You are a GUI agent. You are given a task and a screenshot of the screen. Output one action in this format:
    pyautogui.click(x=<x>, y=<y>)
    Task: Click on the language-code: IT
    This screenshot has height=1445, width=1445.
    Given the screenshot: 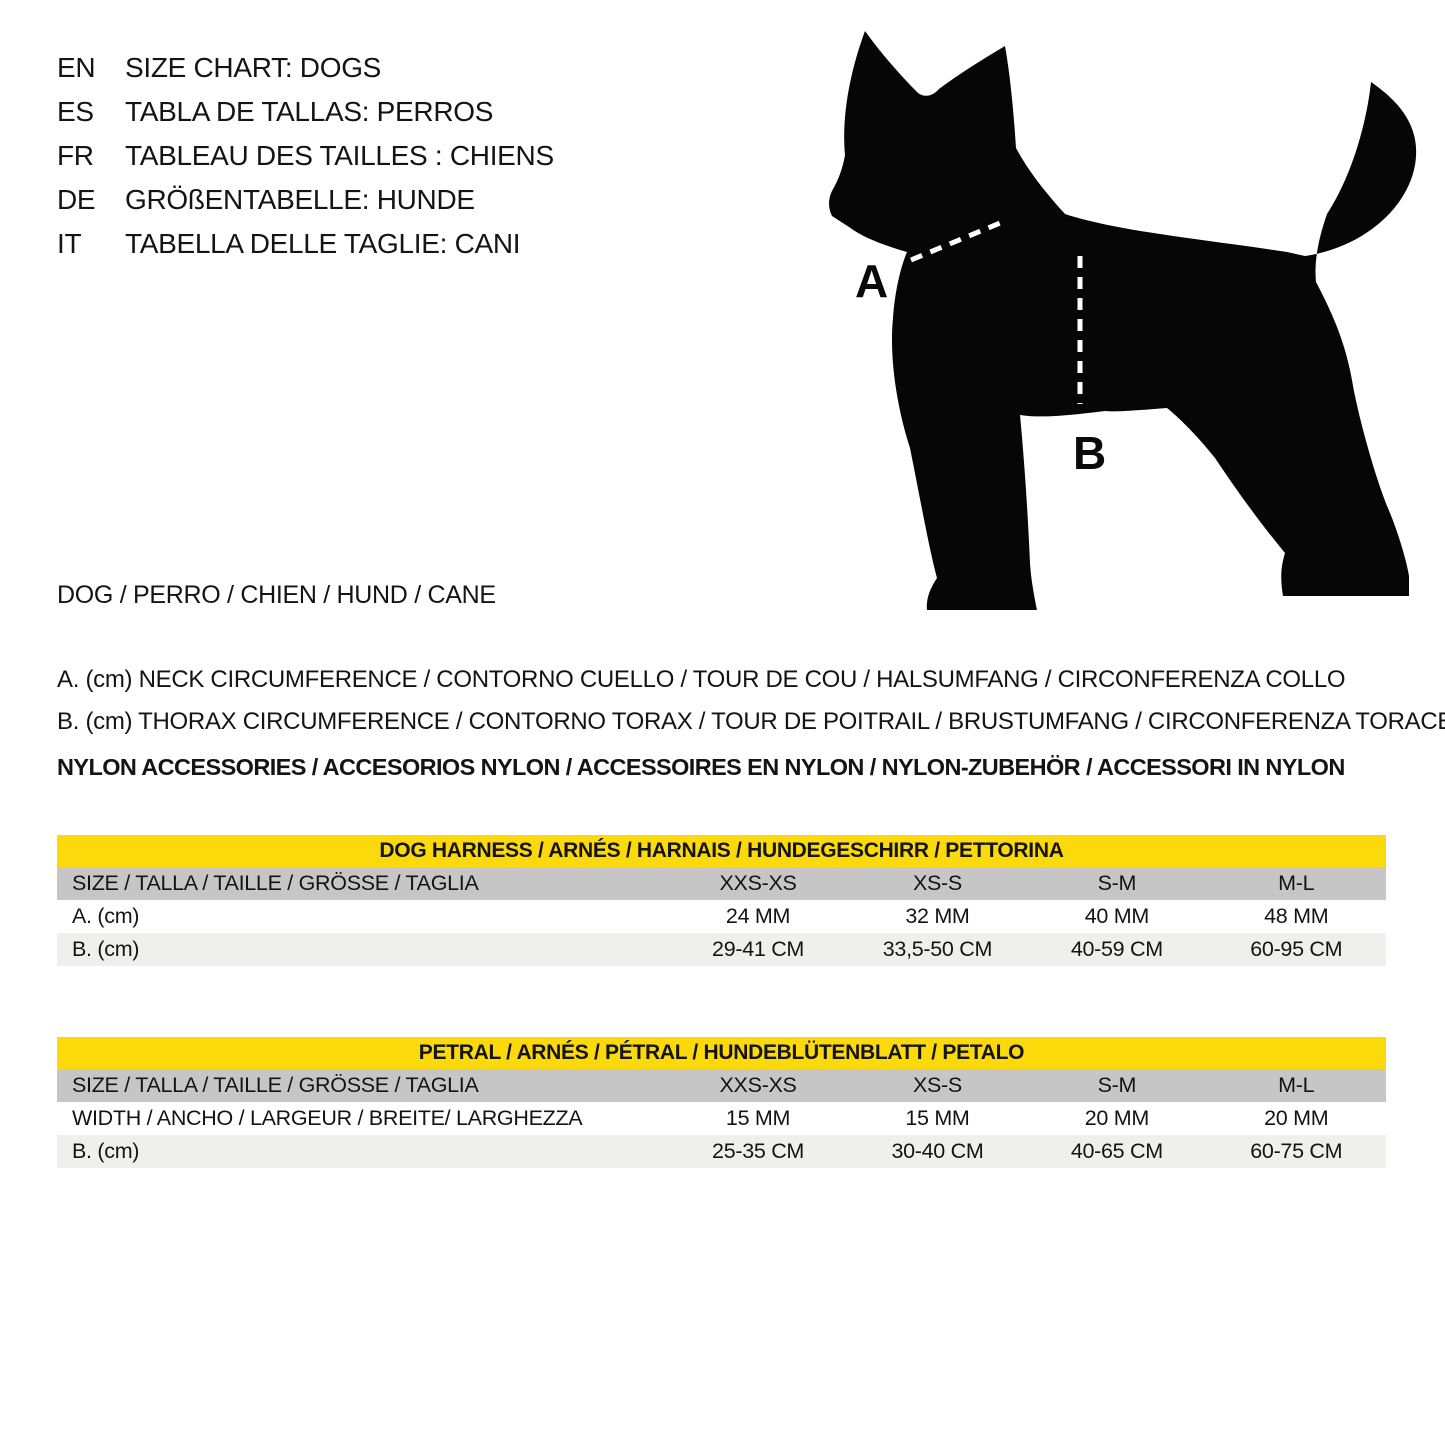 What is the action you would take?
    pyautogui.click(x=69, y=243)
    